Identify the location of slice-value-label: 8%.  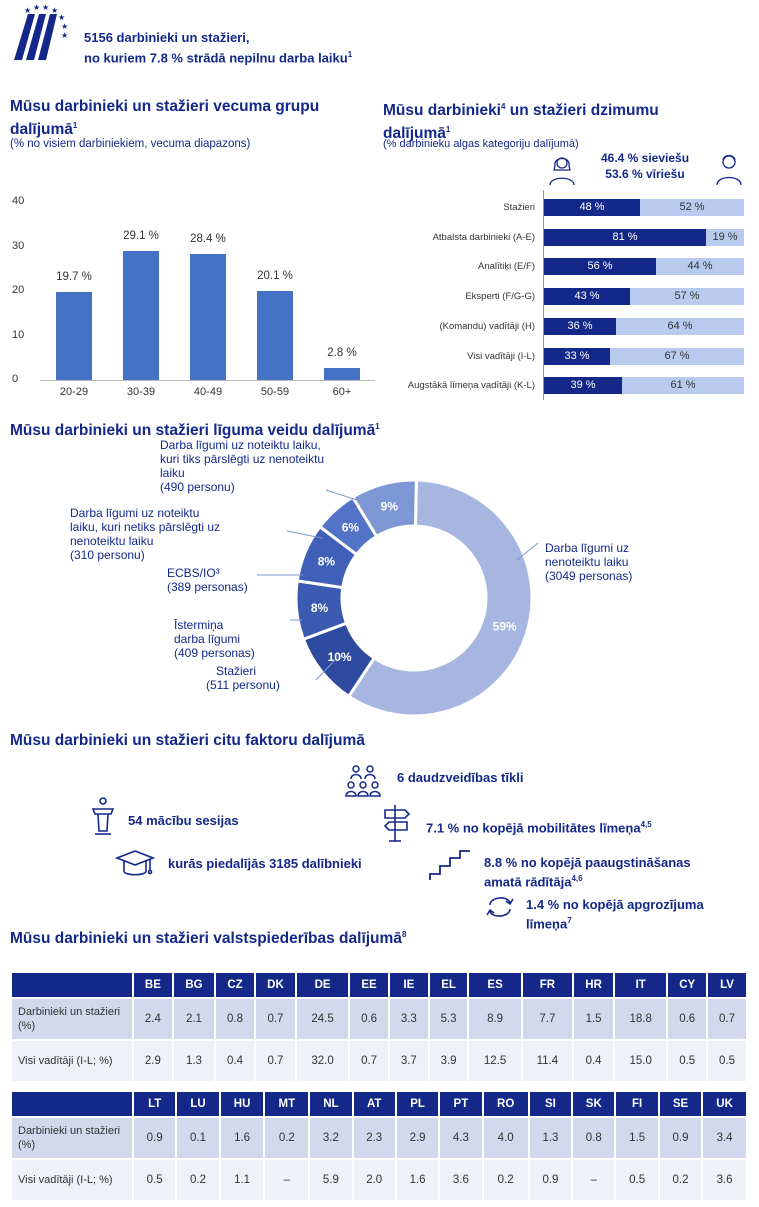
(320, 608).